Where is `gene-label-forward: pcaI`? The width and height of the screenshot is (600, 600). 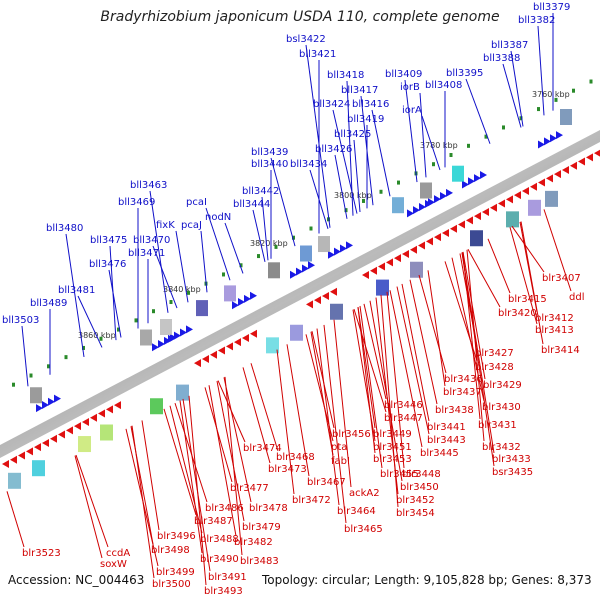 gene-label-forward: pcaI is located at coordinates (196, 202).